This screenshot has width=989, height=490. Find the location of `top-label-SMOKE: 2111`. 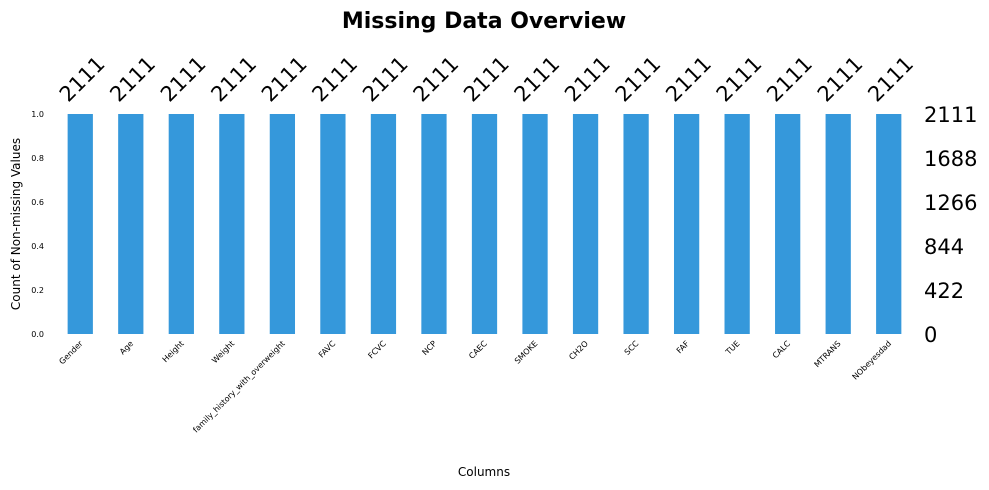

top-label-SMOKE: 2111 is located at coordinates (537, 79).